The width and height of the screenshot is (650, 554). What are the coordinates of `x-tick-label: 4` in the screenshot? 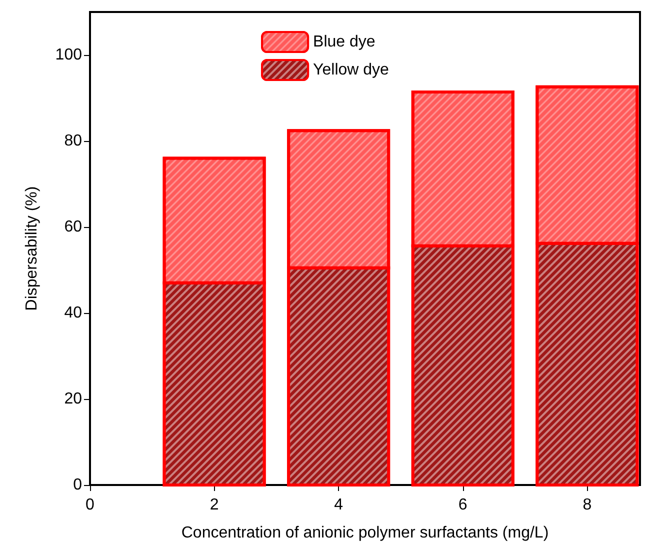 It's located at (339, 505).